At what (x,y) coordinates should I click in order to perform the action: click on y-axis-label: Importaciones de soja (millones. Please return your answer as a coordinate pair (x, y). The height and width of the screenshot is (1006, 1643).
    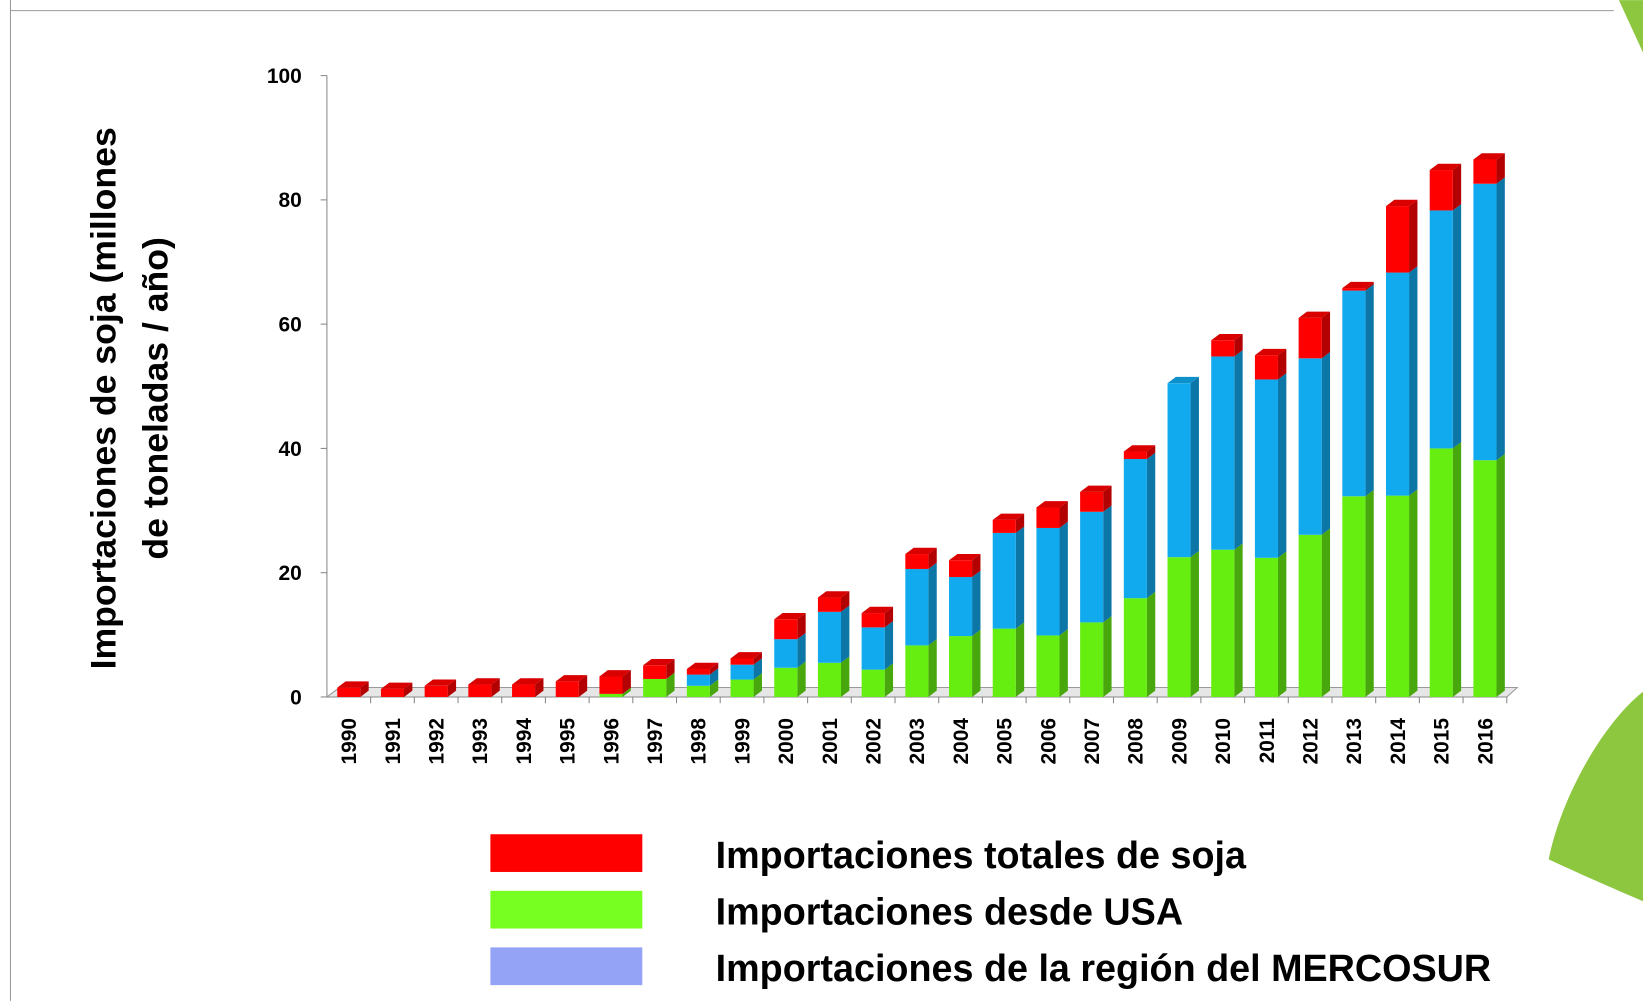
    Looking at the image, I should click on (103, 398).